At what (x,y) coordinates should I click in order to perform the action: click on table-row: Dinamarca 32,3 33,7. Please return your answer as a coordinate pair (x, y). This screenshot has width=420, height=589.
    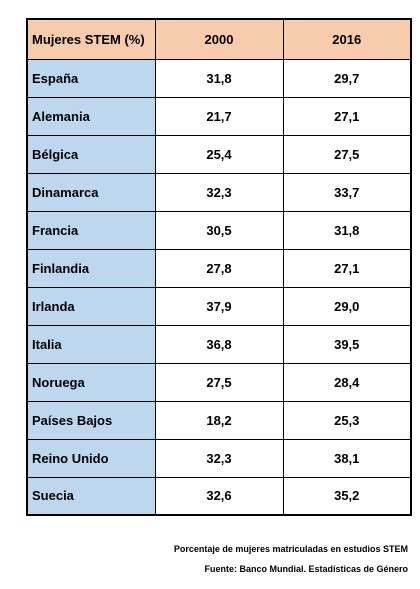
    Looking at the image, I should click on (219, 192).